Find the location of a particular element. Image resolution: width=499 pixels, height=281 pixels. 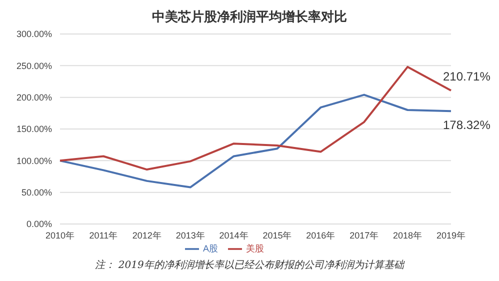

y-tick-label: 0.00% is located at coordinates (39, 224).